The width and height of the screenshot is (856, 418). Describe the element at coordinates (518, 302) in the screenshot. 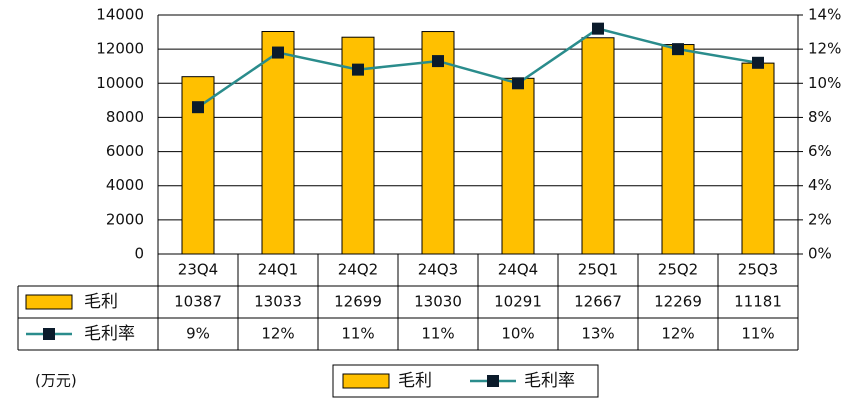

I see `table-value: 10291` at that location.